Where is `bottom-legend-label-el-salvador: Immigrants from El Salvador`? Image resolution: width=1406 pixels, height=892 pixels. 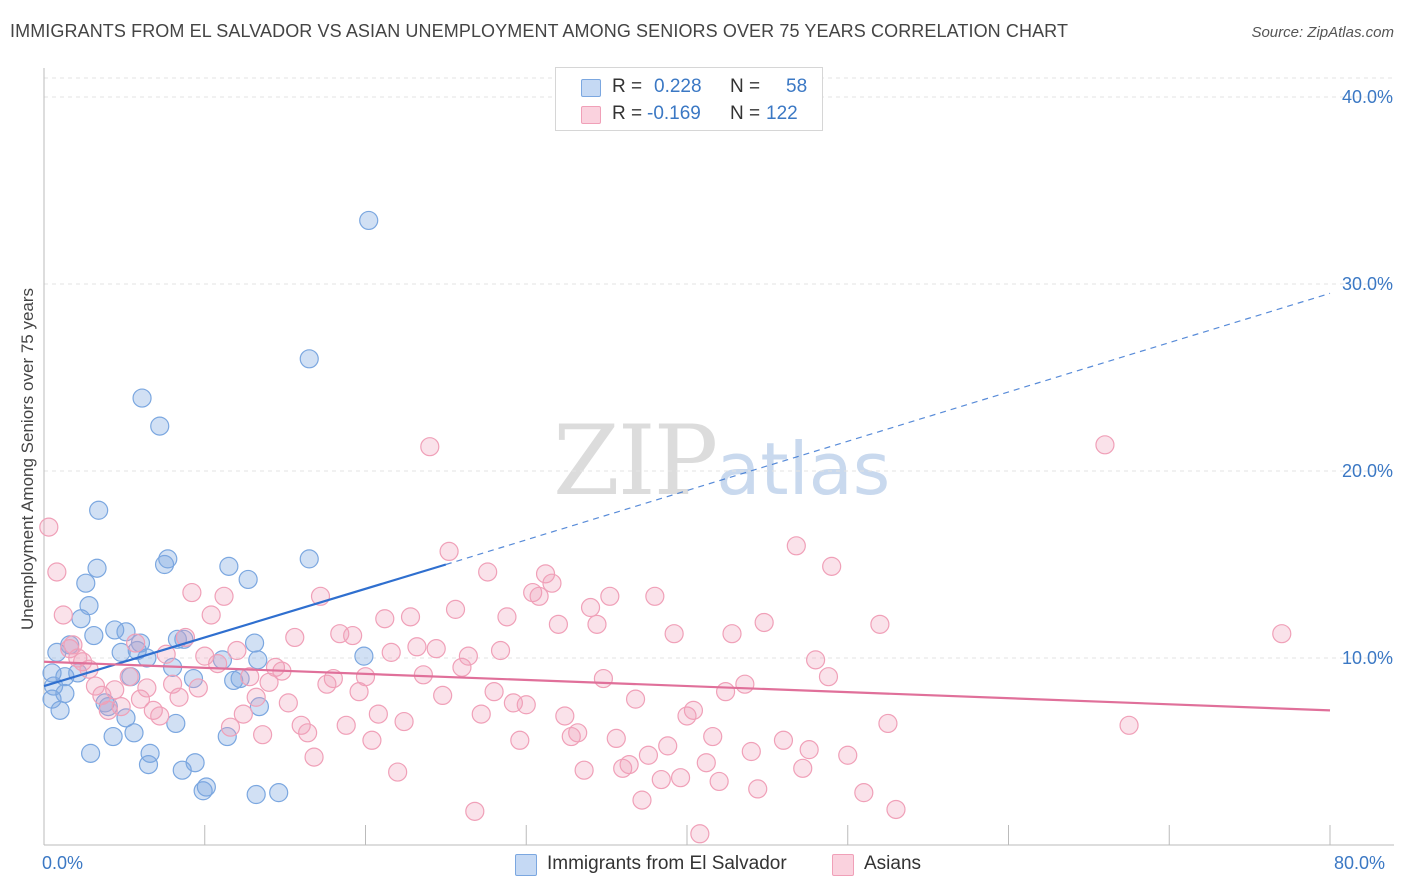 bottom-legend-label-el-salvador: Immigrants from El Salvador is located at coordinates (667, 863).